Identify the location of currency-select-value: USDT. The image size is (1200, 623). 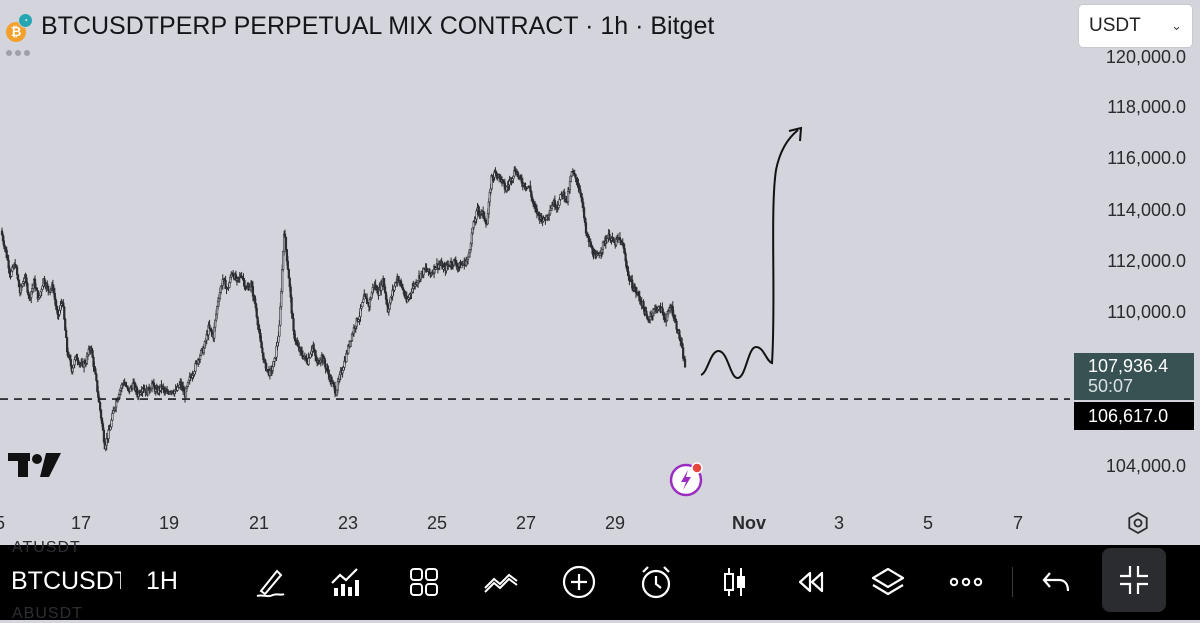
(1115, 25).